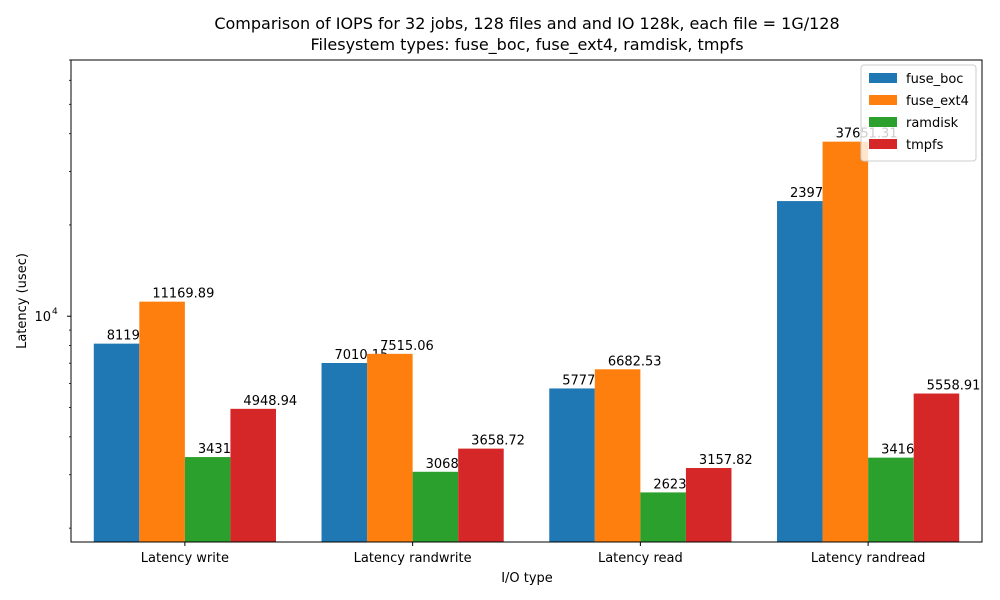 The height and width of the screenshot is (600, 1000). Describe the element at coordinates (42, 317) in the screenshot. I see `y-tick-label-base: 10` at that location.